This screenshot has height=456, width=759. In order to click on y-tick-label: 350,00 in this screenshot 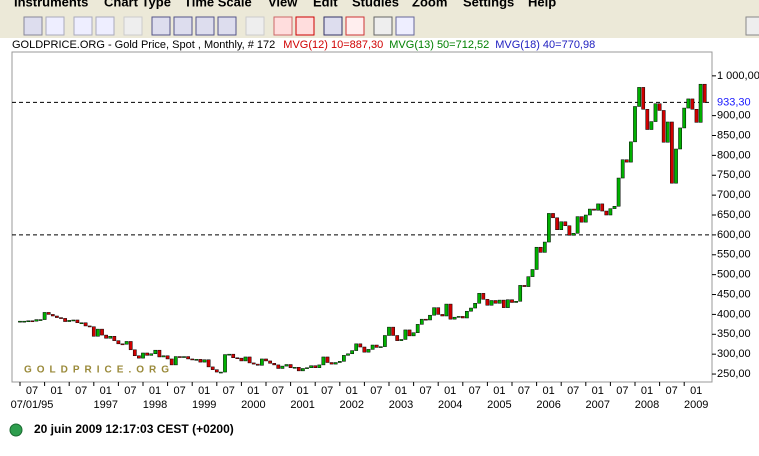, I will do `click(734, 334)`.